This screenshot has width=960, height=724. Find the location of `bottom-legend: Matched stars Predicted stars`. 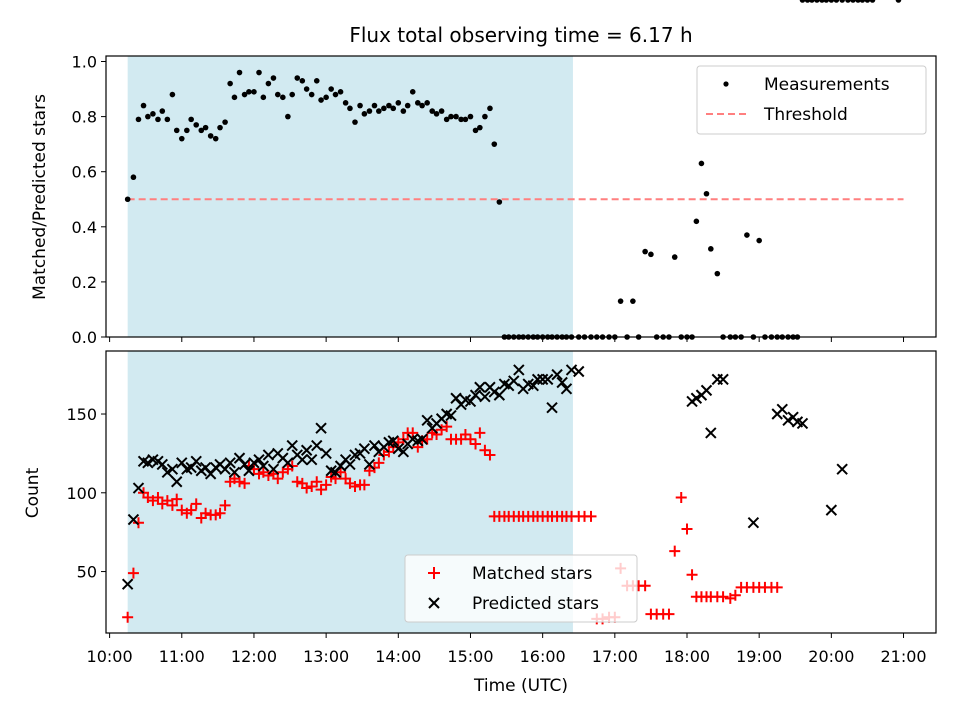

bottom-legend: Matched stars Predicted stars is located at coordinates (521, 588).